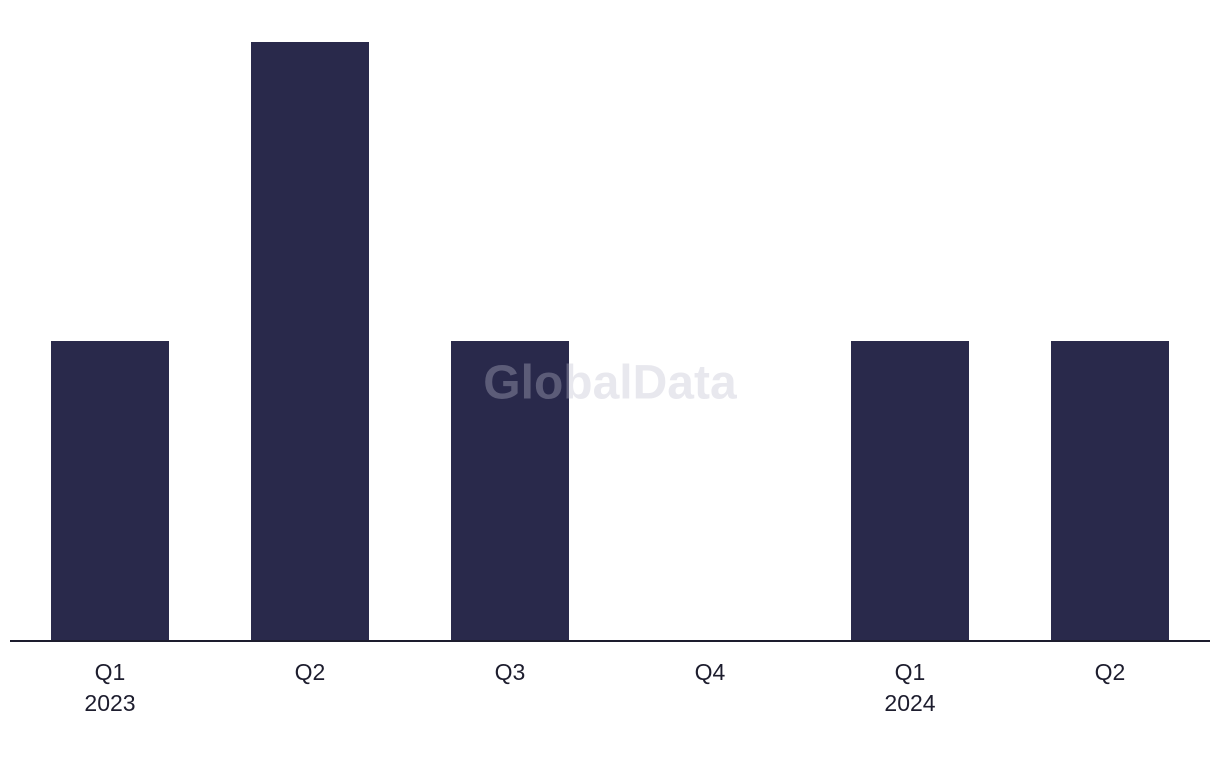 The height and width of the screenshot is (768, 1220). Describe the element at coordinates (510, 672) in the screenshot. I see `x-tick-label: Q3` at that location.